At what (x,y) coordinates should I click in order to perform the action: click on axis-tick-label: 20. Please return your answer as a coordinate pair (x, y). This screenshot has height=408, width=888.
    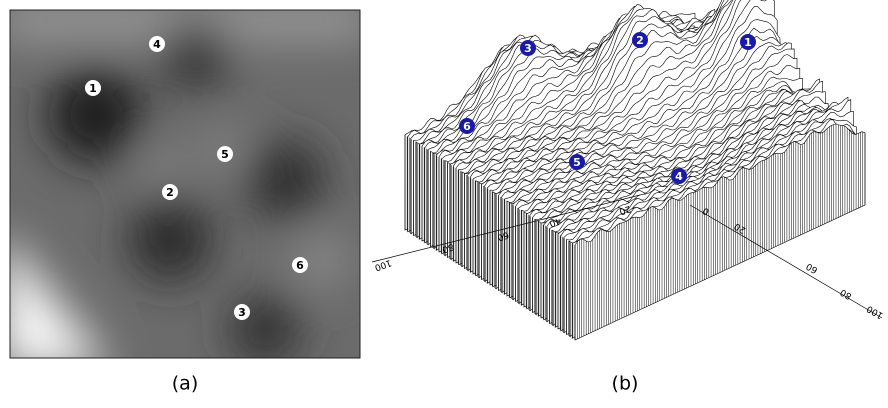
    Looking at the image, I should click on (624, 209).